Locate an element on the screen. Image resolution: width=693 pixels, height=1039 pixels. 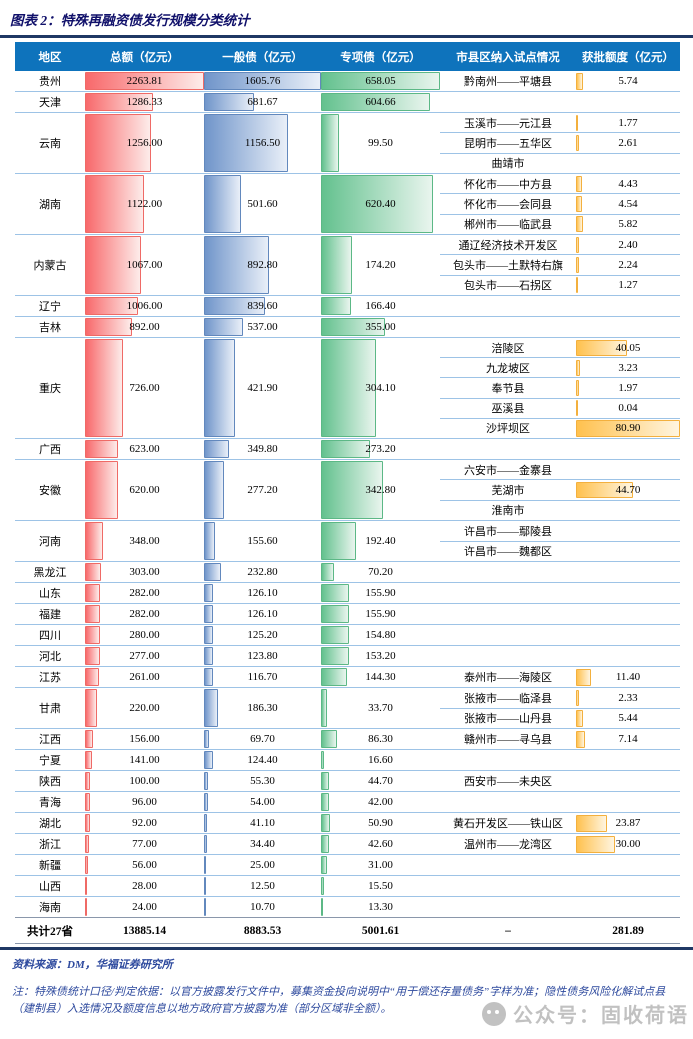
general-cell: 116.70 is located at coordinates (262, 677).